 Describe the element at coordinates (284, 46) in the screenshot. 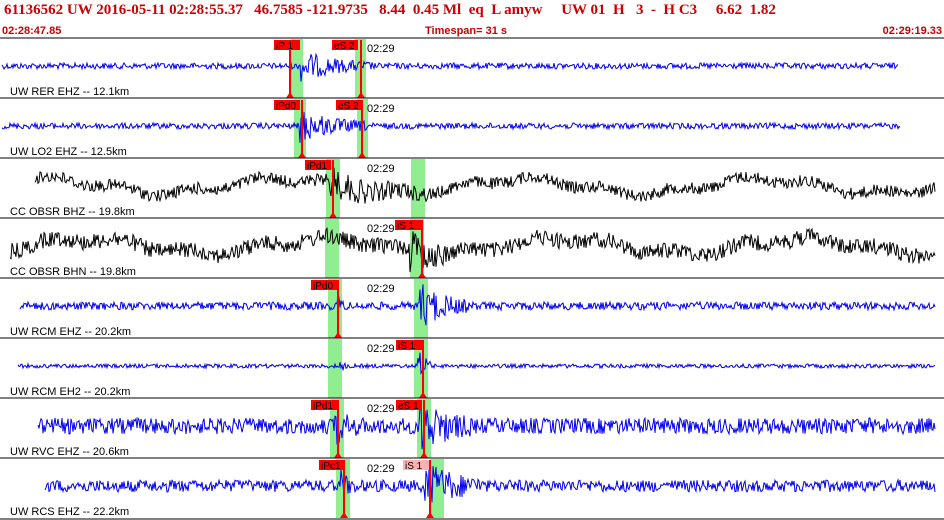

I see `pick-label: iP 1` at that location.